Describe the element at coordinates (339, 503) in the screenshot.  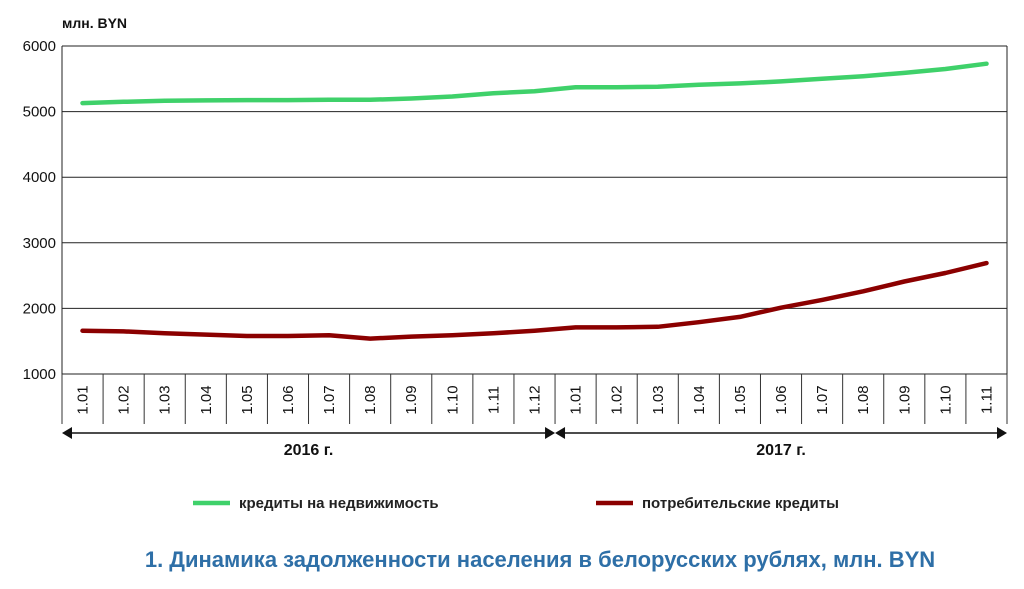
I see `legend-label: кредиты на недвижимость` at that location.